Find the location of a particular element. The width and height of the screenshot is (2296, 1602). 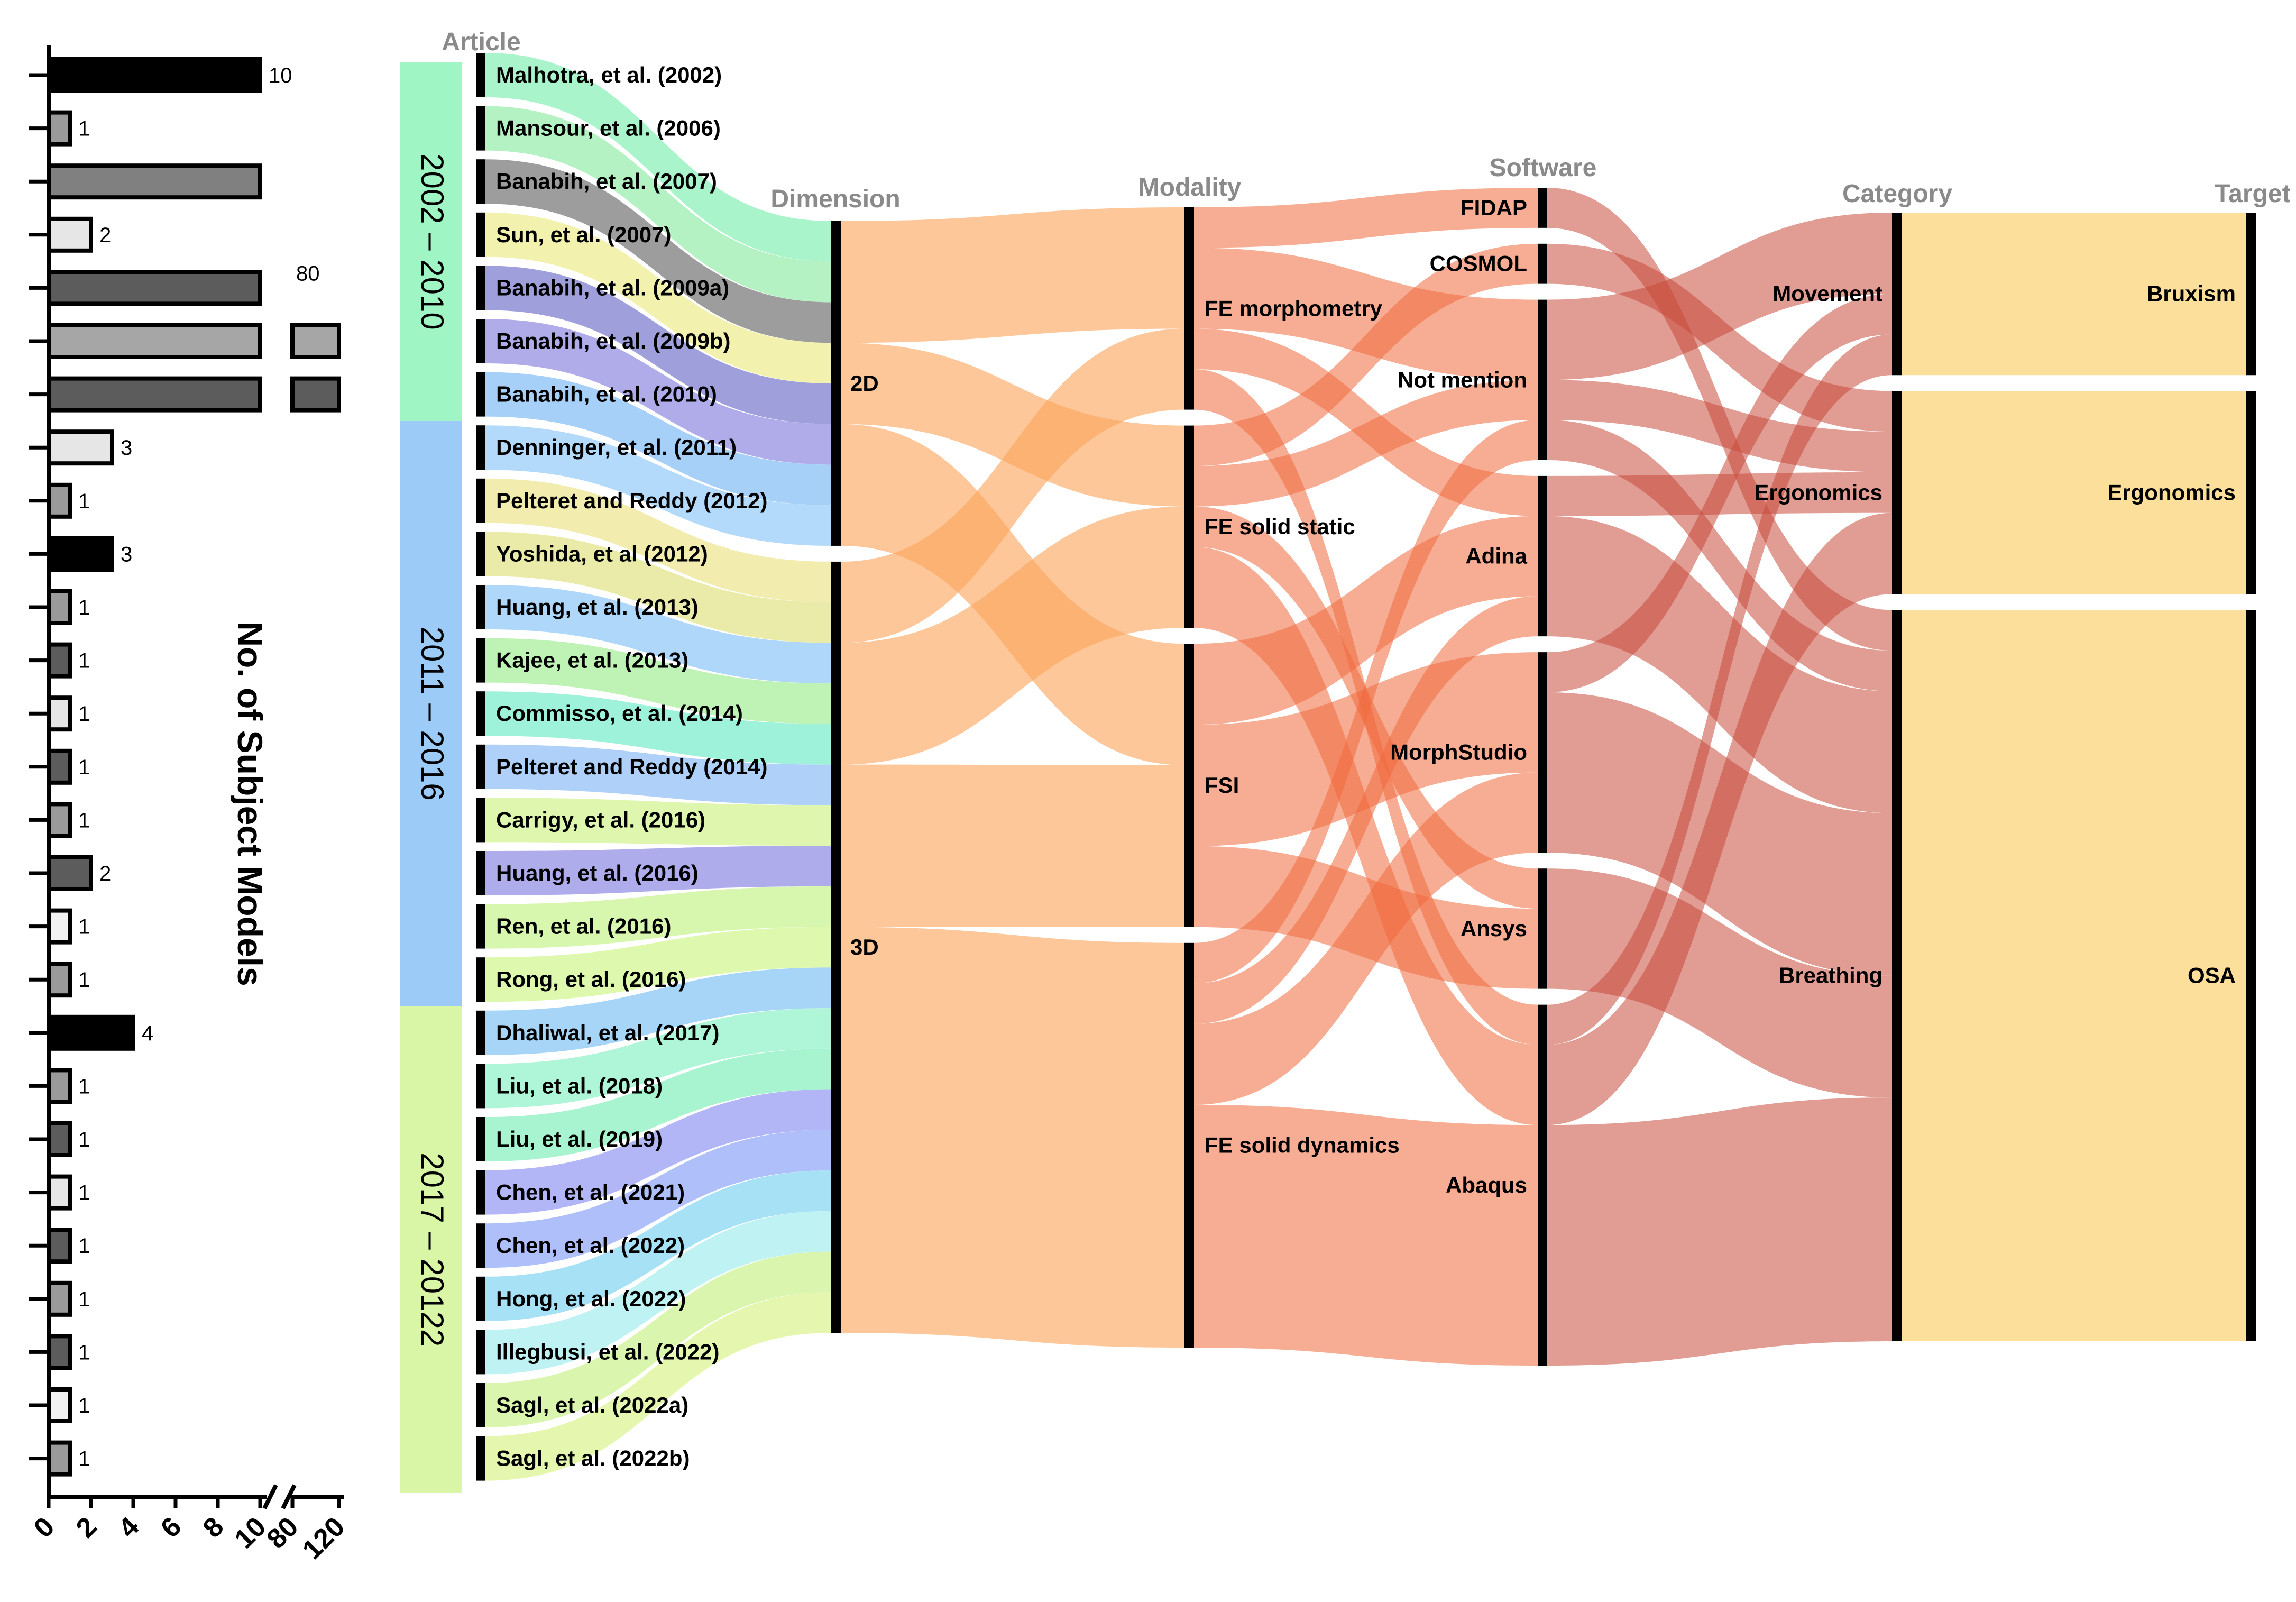

period-band is located at coordinates (431, 713).